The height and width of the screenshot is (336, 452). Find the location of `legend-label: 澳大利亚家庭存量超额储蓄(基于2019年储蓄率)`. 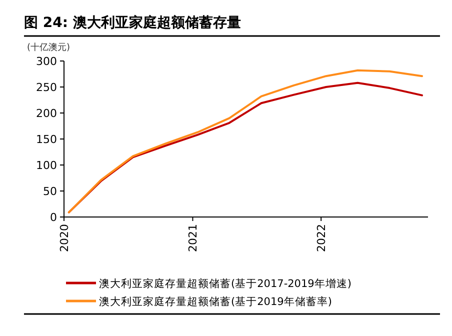

legend-label: 澳大利亚家庭存量超额储蓄(基于2019年储蓄率) is located at coordinates (215, 301).